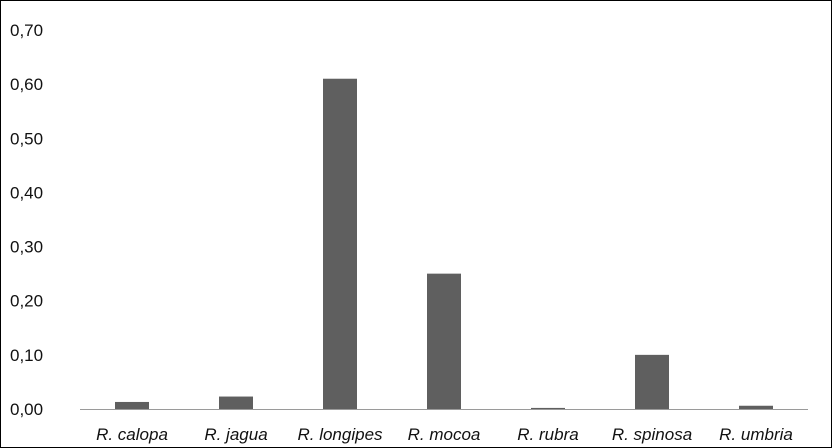  Describe the element at coordinates (26, 192) in the screenshot. I see `y-tick-label: 0,40` at that location.